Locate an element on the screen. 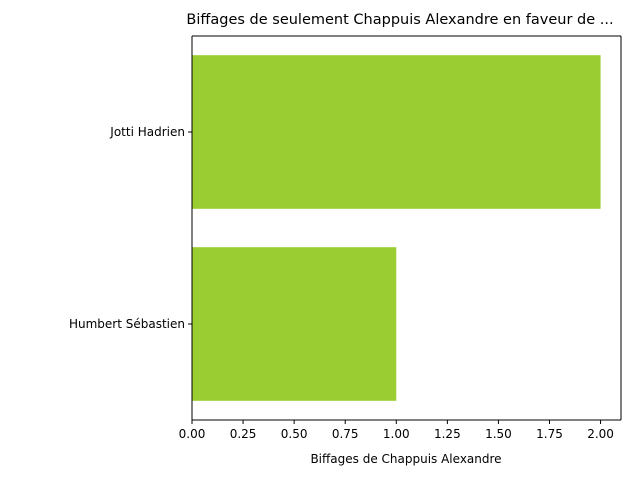 The image size is (640, 480). x-tick-label: 1.25 is located at coordinates (447, 434).